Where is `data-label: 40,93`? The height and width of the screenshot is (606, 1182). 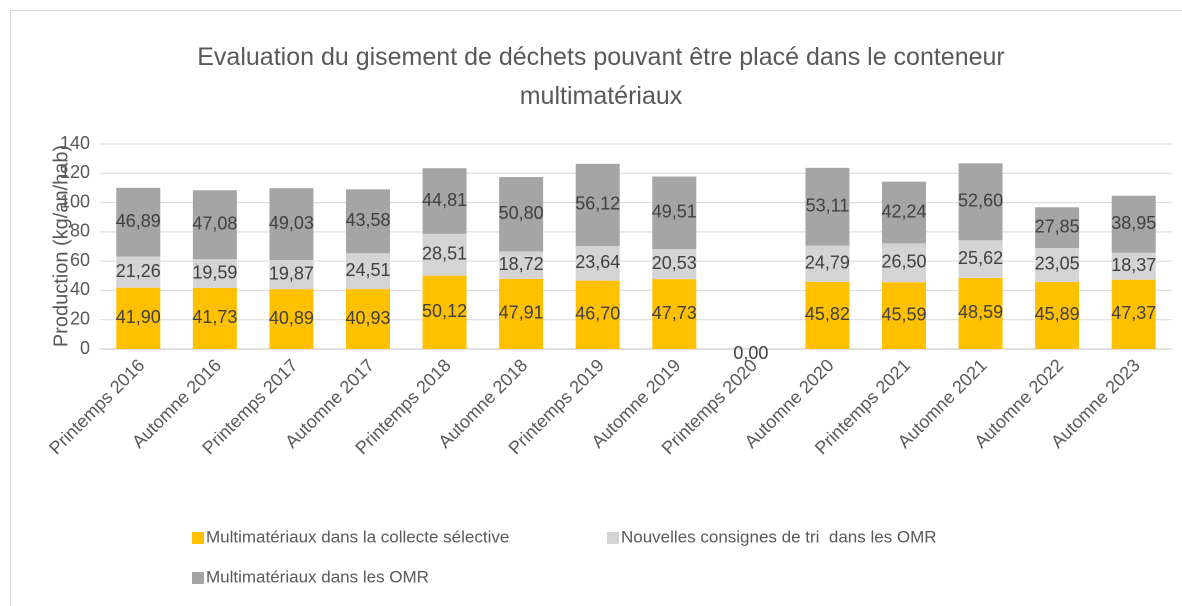 data-label: 40,93 is located at coordinates (367, 318).